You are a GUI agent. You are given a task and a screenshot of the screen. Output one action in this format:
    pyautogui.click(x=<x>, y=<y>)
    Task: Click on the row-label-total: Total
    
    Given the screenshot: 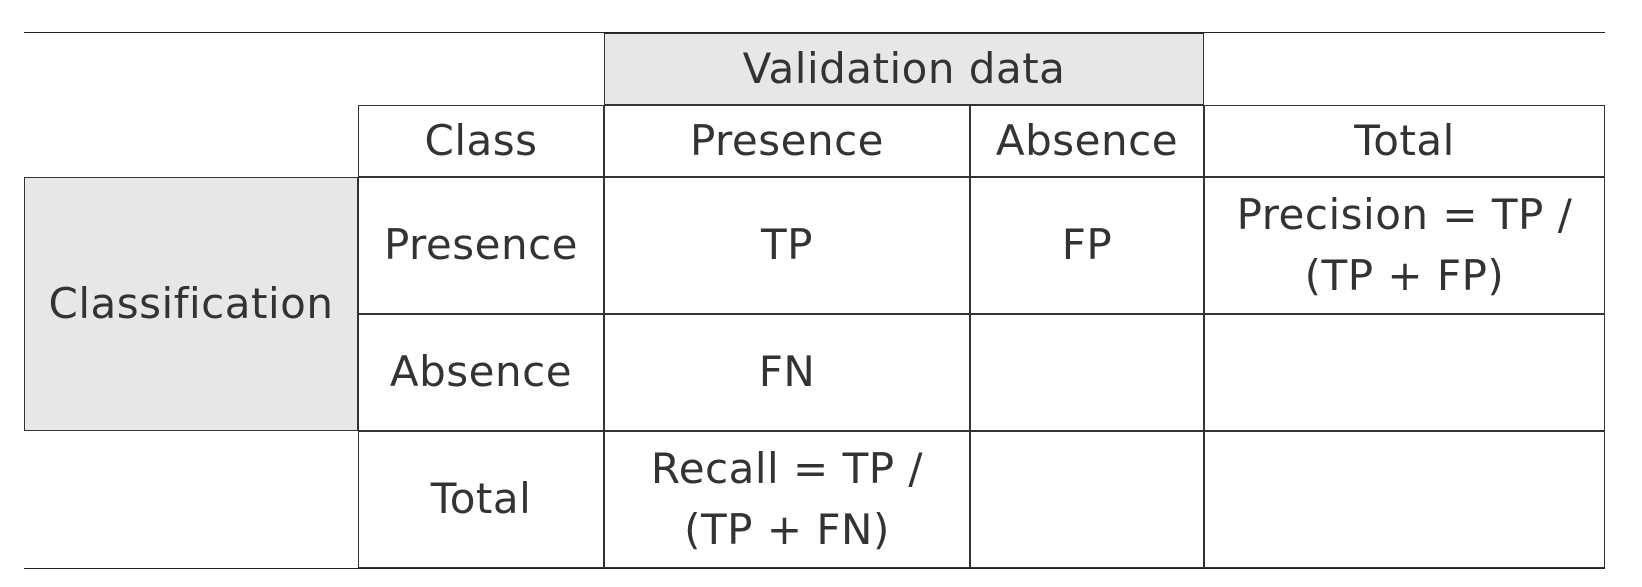 What is the action you would take?
    pyautogui.click(x=481, y=499)
    